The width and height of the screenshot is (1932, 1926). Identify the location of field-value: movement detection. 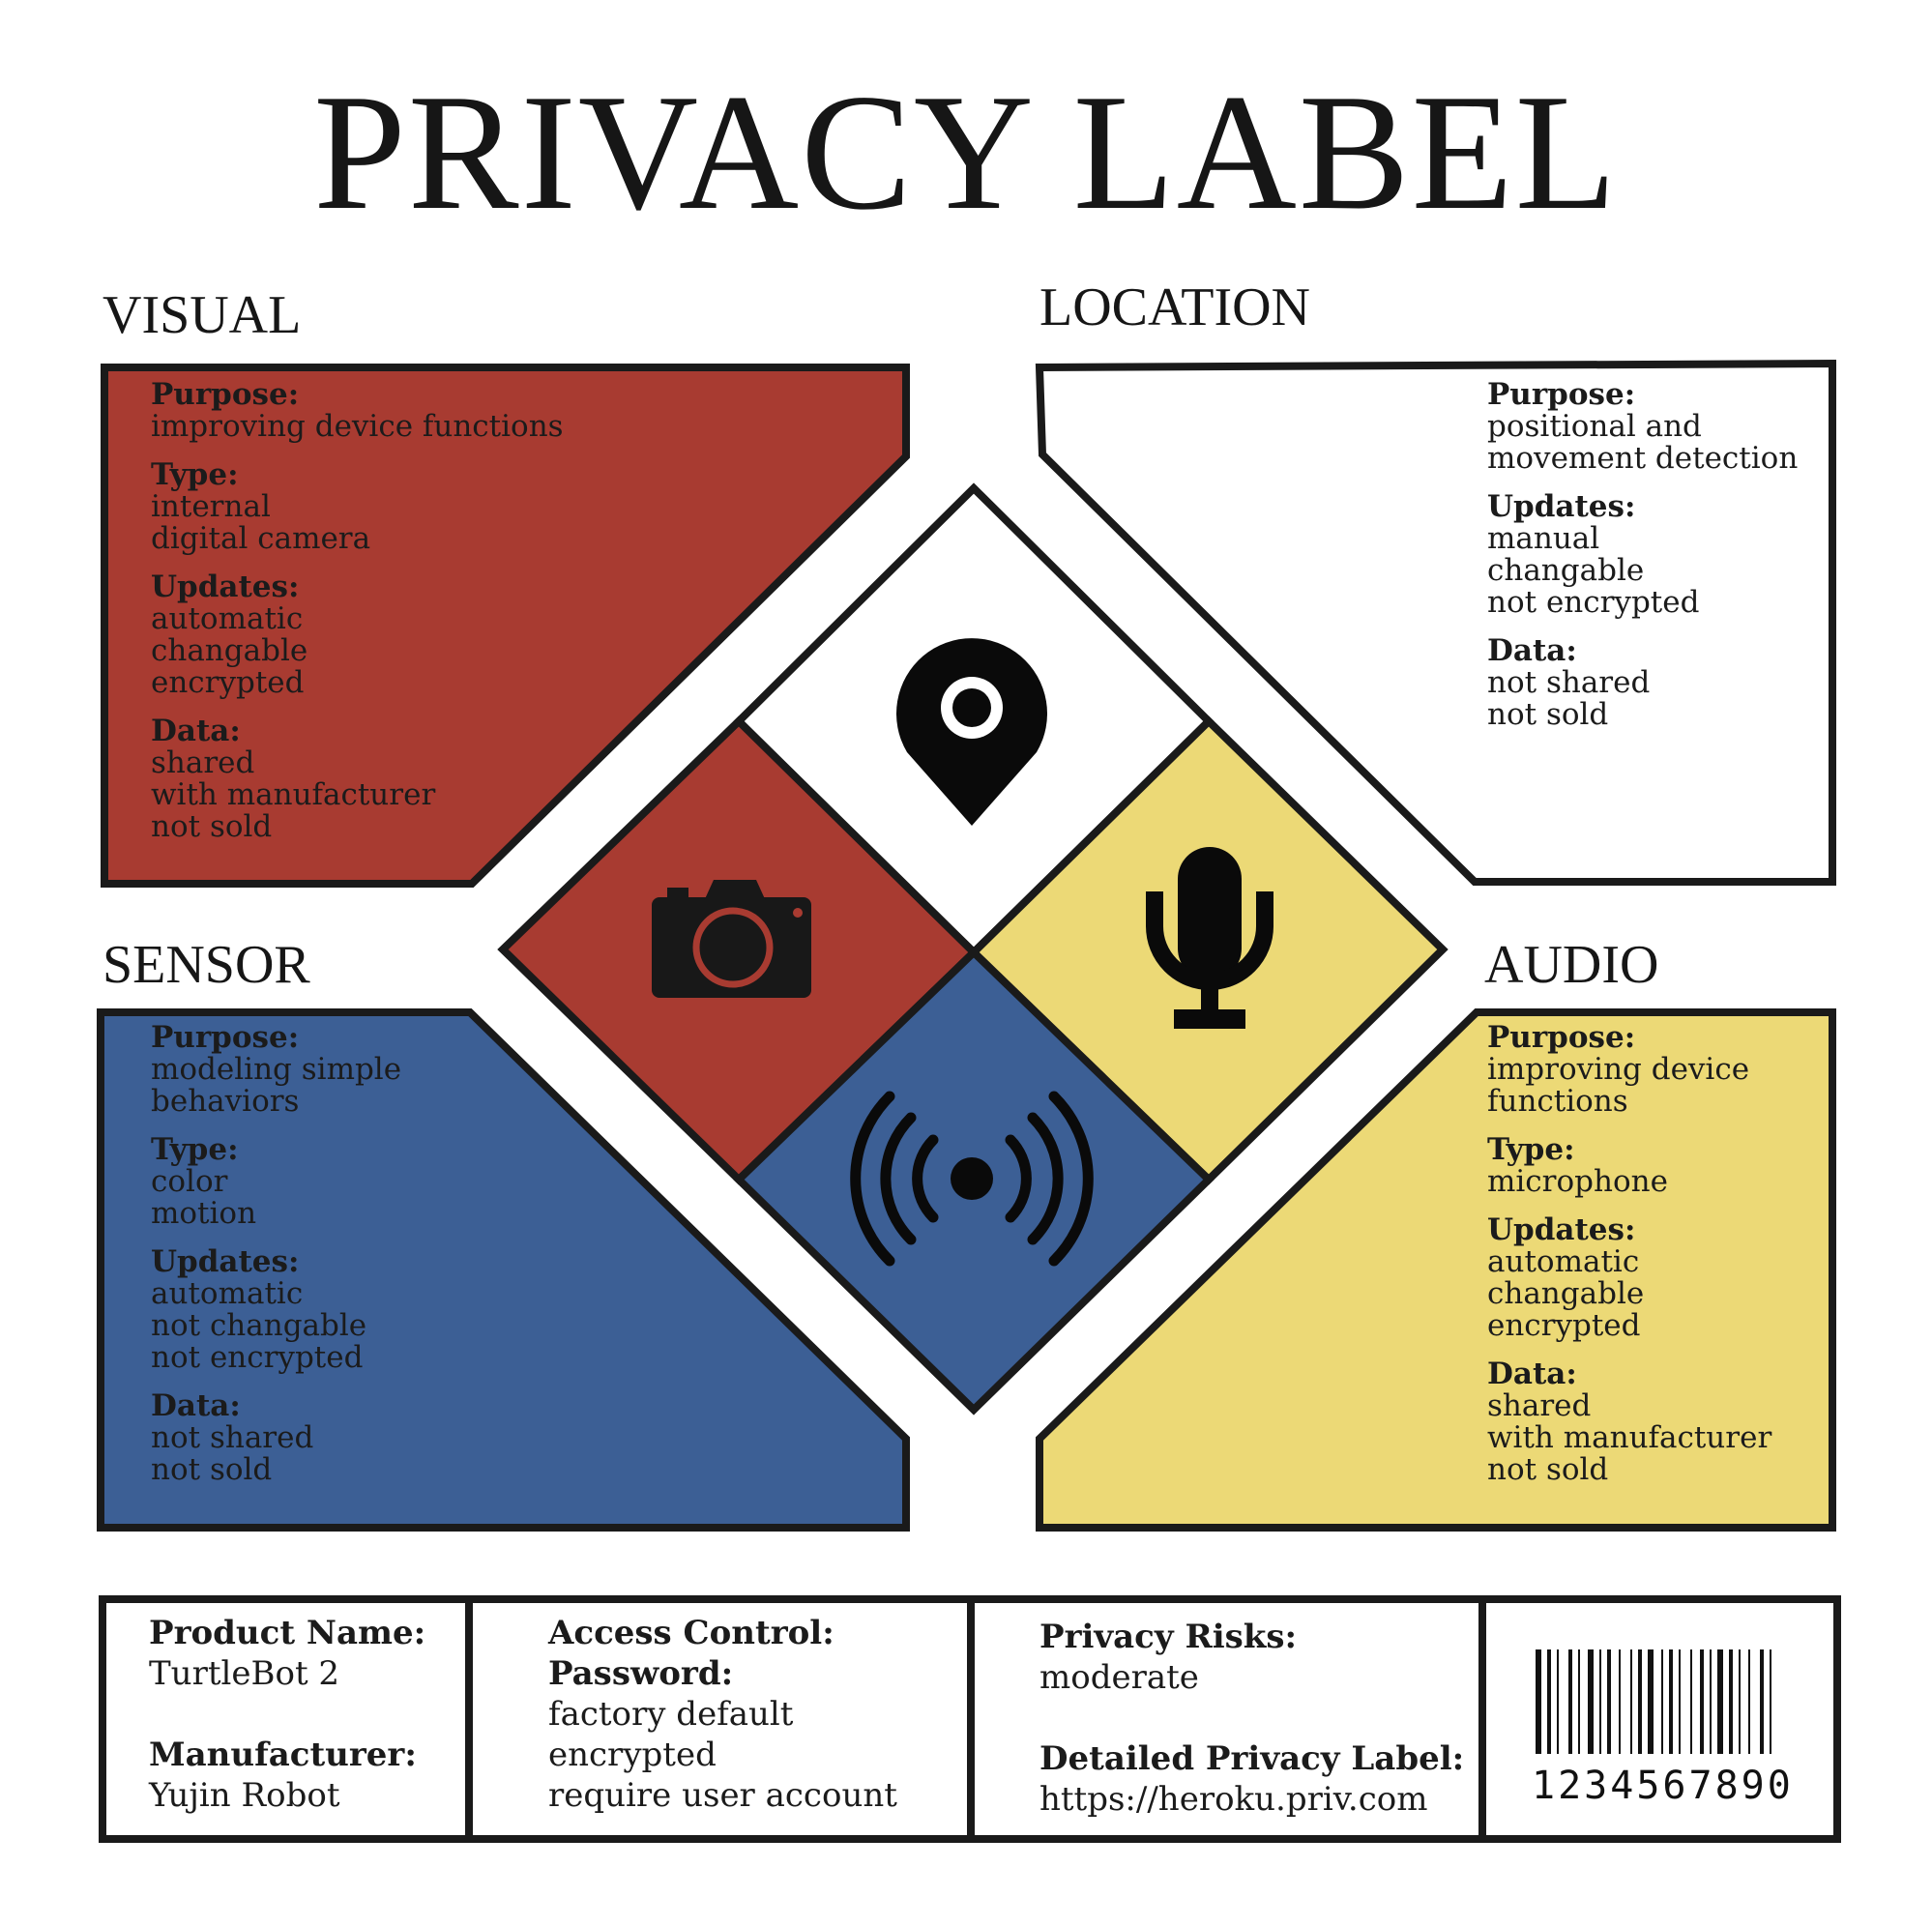
(1643, 458).